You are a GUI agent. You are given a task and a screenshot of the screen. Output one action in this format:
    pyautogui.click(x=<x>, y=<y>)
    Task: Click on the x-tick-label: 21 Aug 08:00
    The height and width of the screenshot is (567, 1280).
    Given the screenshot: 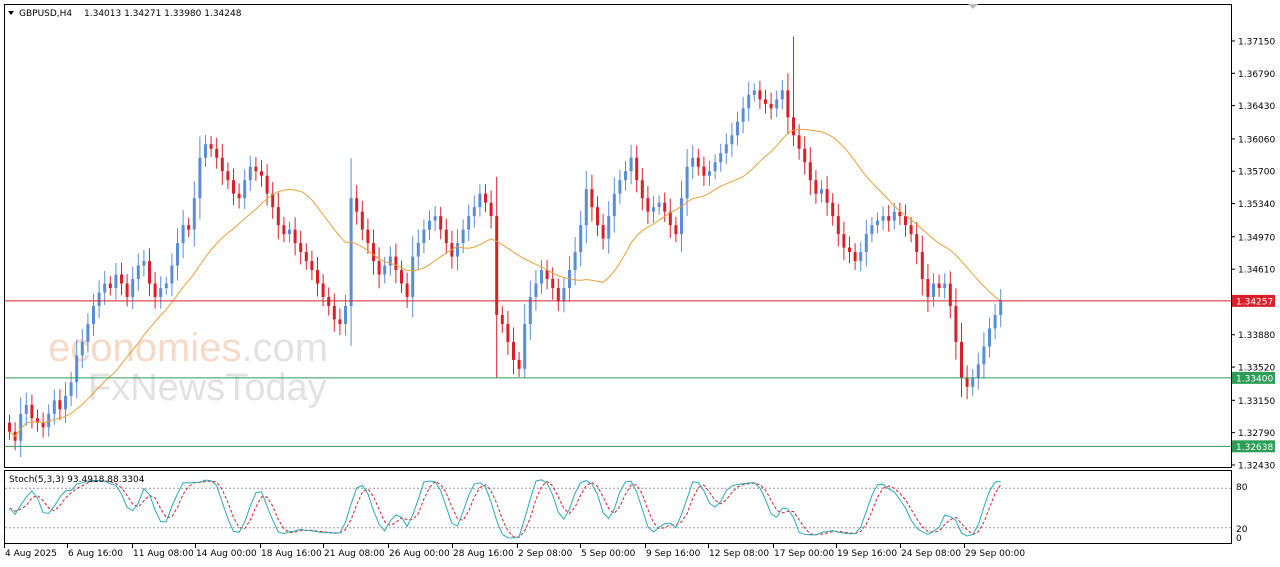 What is the action you would take?
    pyautogui.click(x=354, y=554)
    